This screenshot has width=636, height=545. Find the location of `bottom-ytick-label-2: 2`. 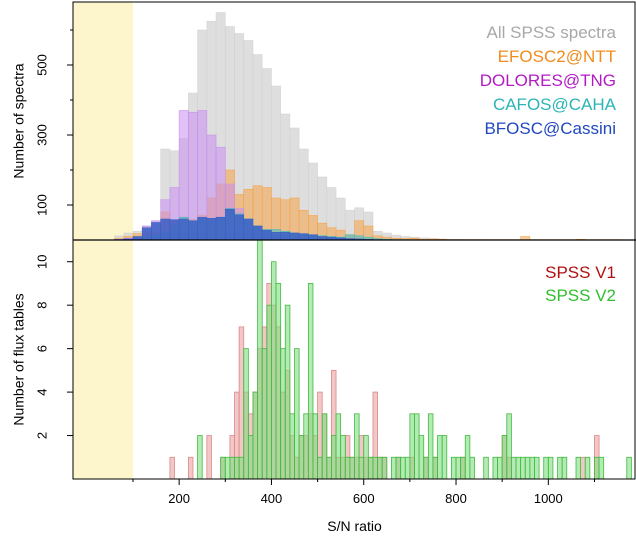

bottom-ytick-label-2: 2 is located at coordinates (41, 435).